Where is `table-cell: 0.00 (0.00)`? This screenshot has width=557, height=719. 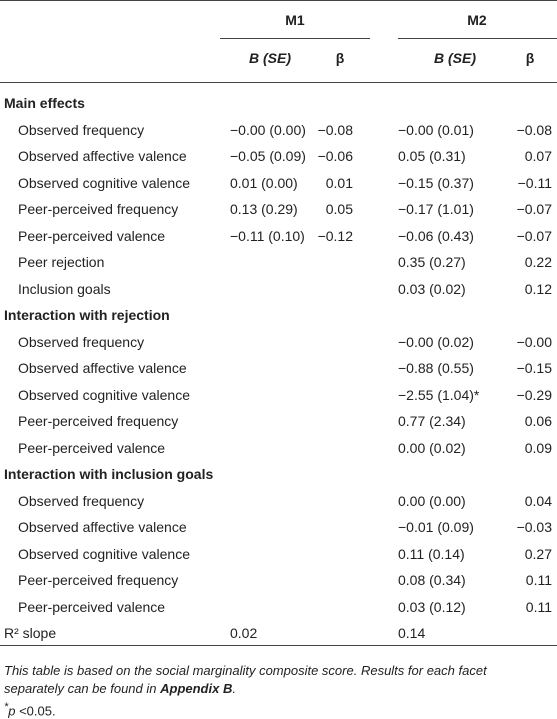
table-cell: 0.00 (0.00) is located at coordinates (432, 500).